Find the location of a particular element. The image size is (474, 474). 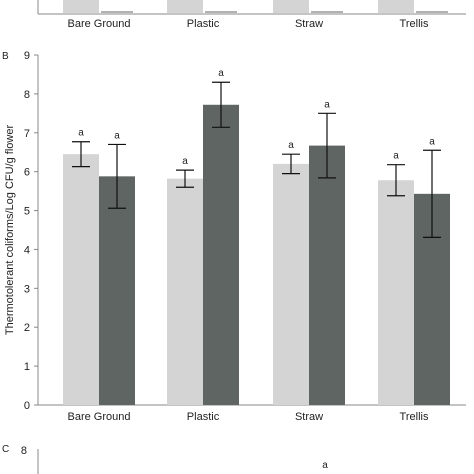

panel-a-x-tick-label: Straw is located at coordinates (309, 24).